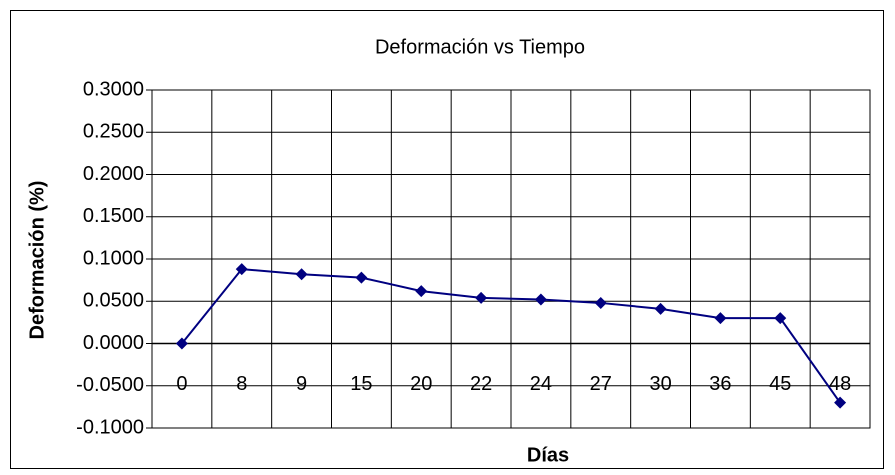  What do you see at coordinates (181, 384) in the screenshot?
I see `x-tick-label: 0` at bounding box center [181, 384].